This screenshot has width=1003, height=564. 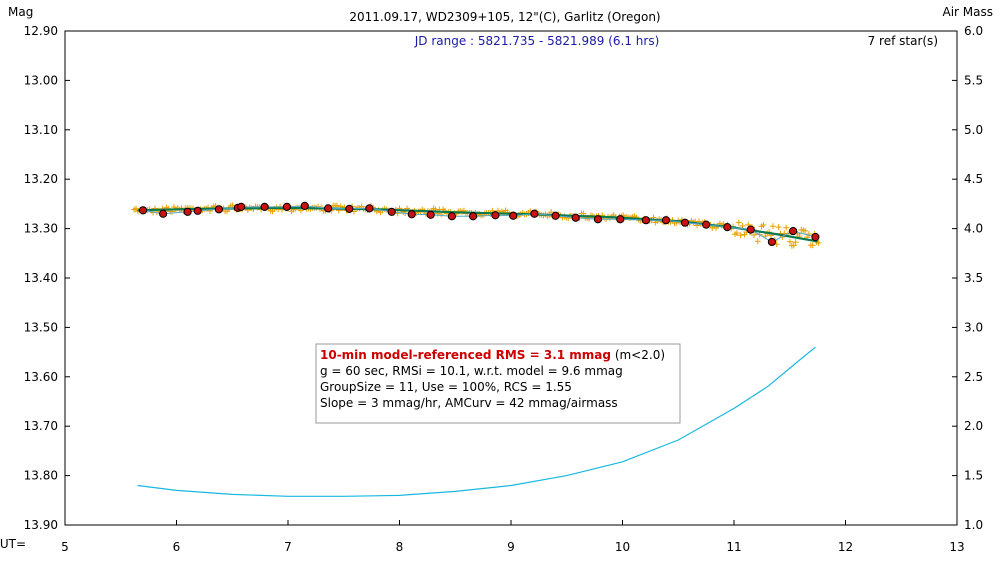 I want to click on group-average-points, so click(x=479, y=224).